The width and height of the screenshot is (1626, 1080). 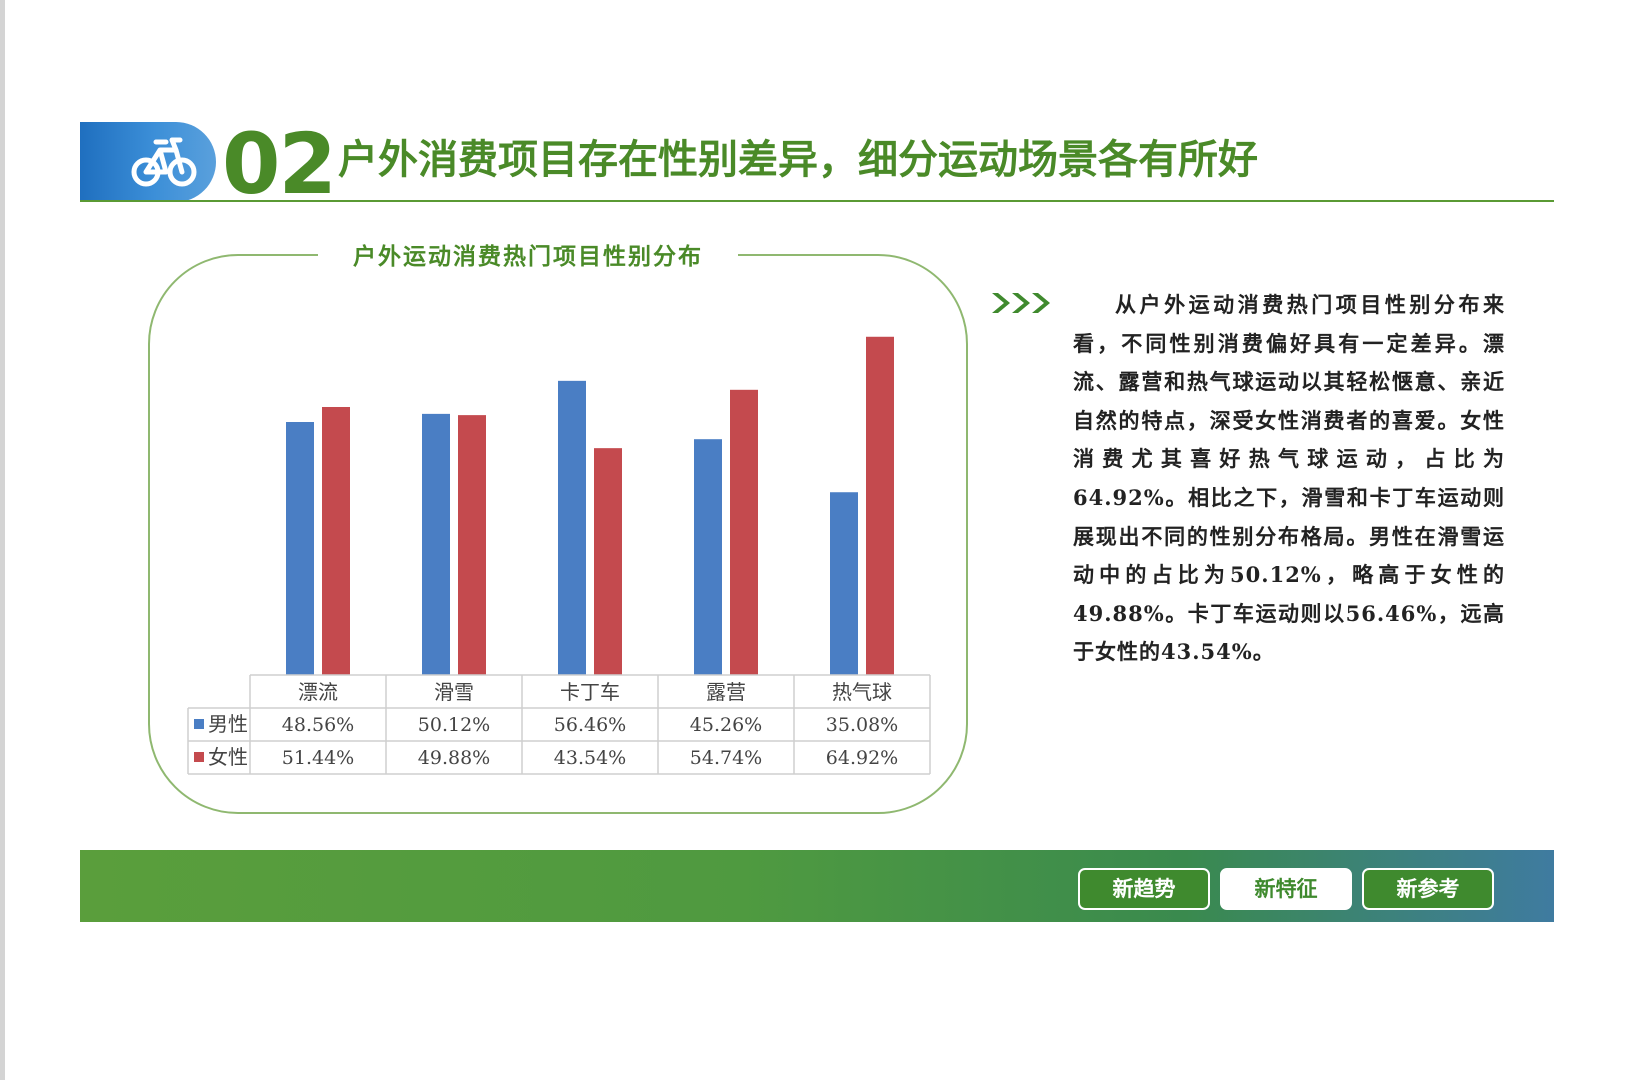 What do you see at coordinates (862, 725) in the screenshot?
I see `data-label-male-4: 35.08%` at bounding box center [862, 725].